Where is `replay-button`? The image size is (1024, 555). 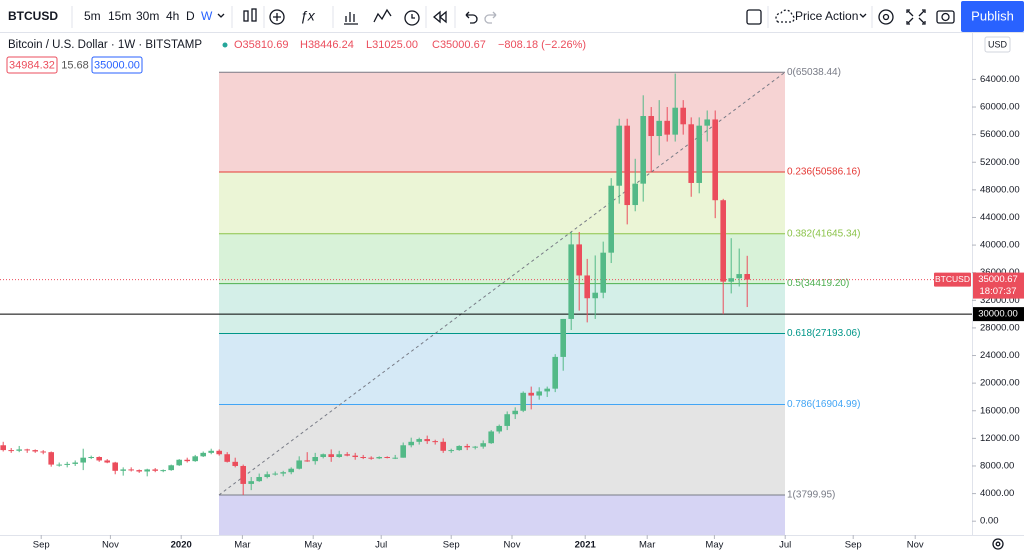
replay-button is located at coordinates (439, 17).